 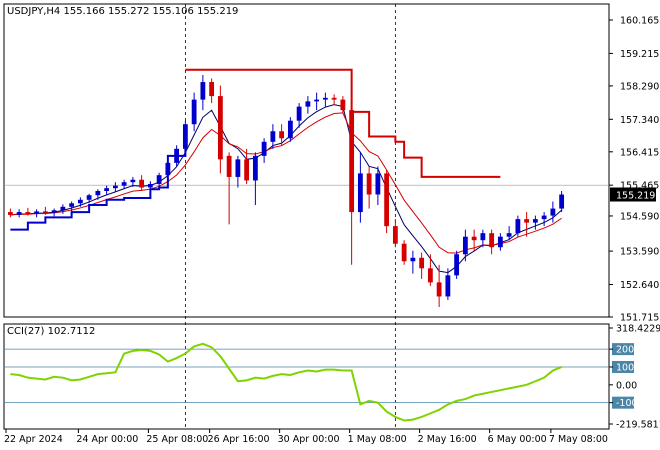 I want to click on price-tick-label: 156.415, so click(x=639, y=152).